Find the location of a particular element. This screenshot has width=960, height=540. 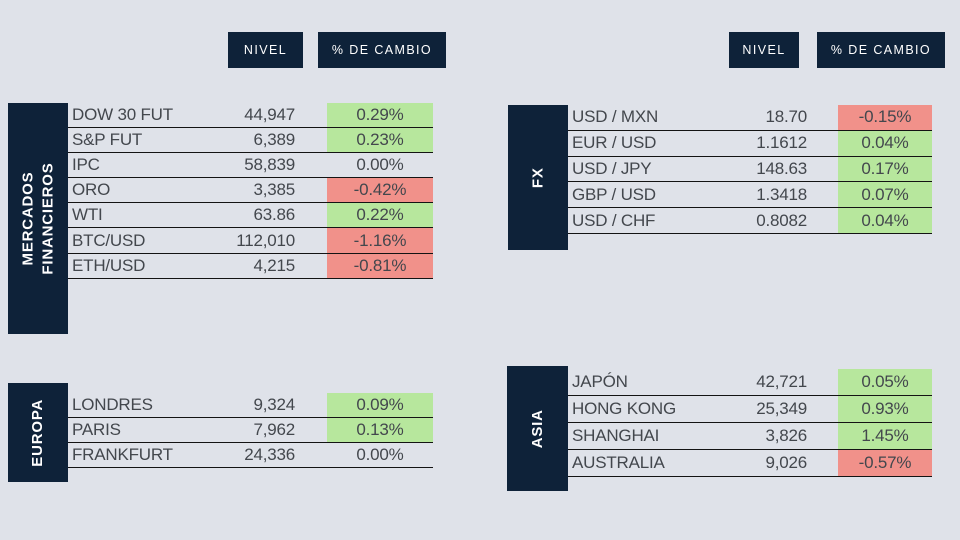

change-value: 0.13% is located at coordinates (380, 430).